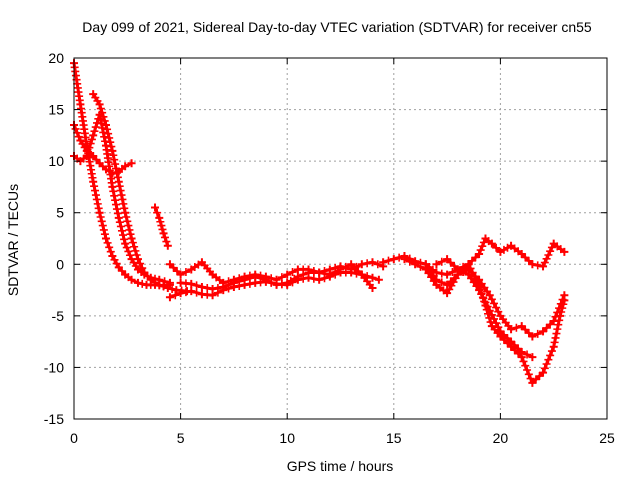 This screenshot has height=485, width=640. I want to click on y-tick-label: -15, so click(54, 419).